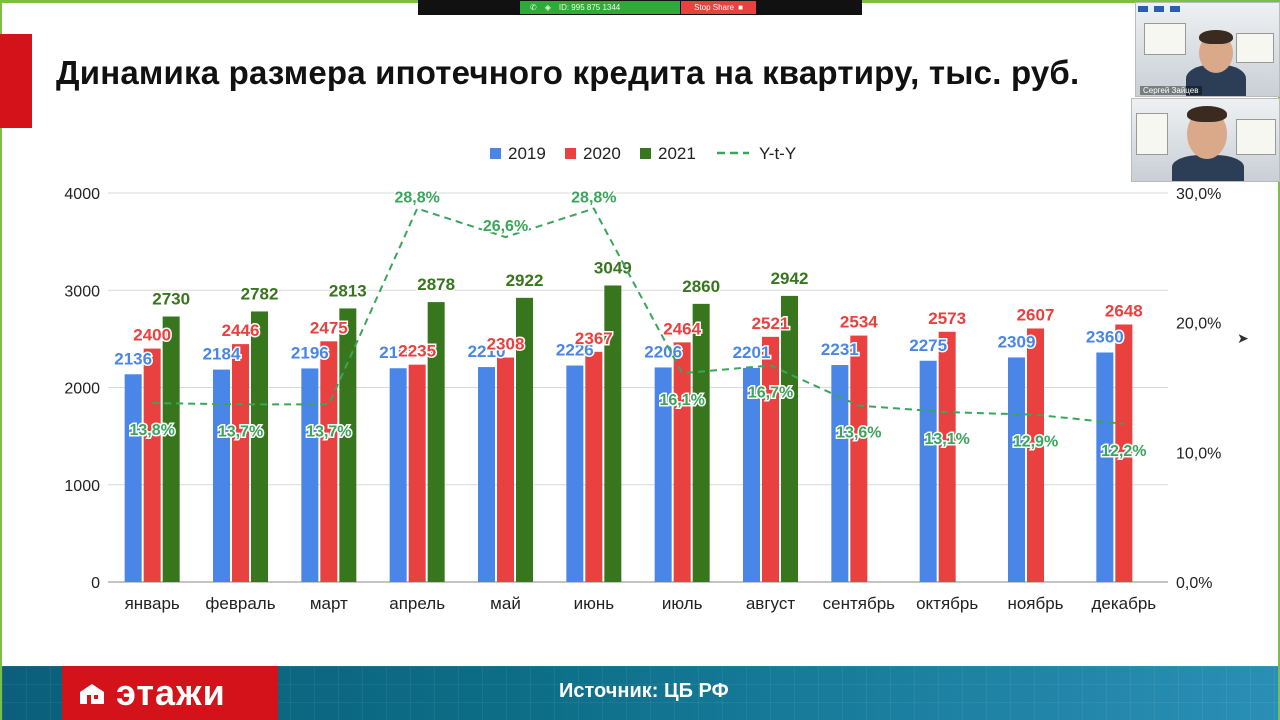 This screenshot has height=720, width=1280. Describe the element at coordinates (547, 7) in the screenshot. I see `shield-icon: ◈` at that location.